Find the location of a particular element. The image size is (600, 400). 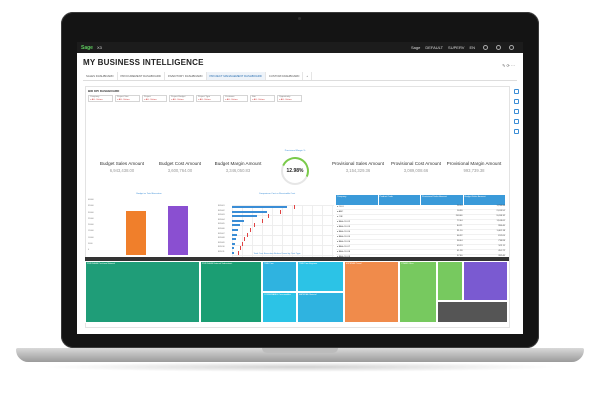

col-company: Company is located at coordinates (357, 200).